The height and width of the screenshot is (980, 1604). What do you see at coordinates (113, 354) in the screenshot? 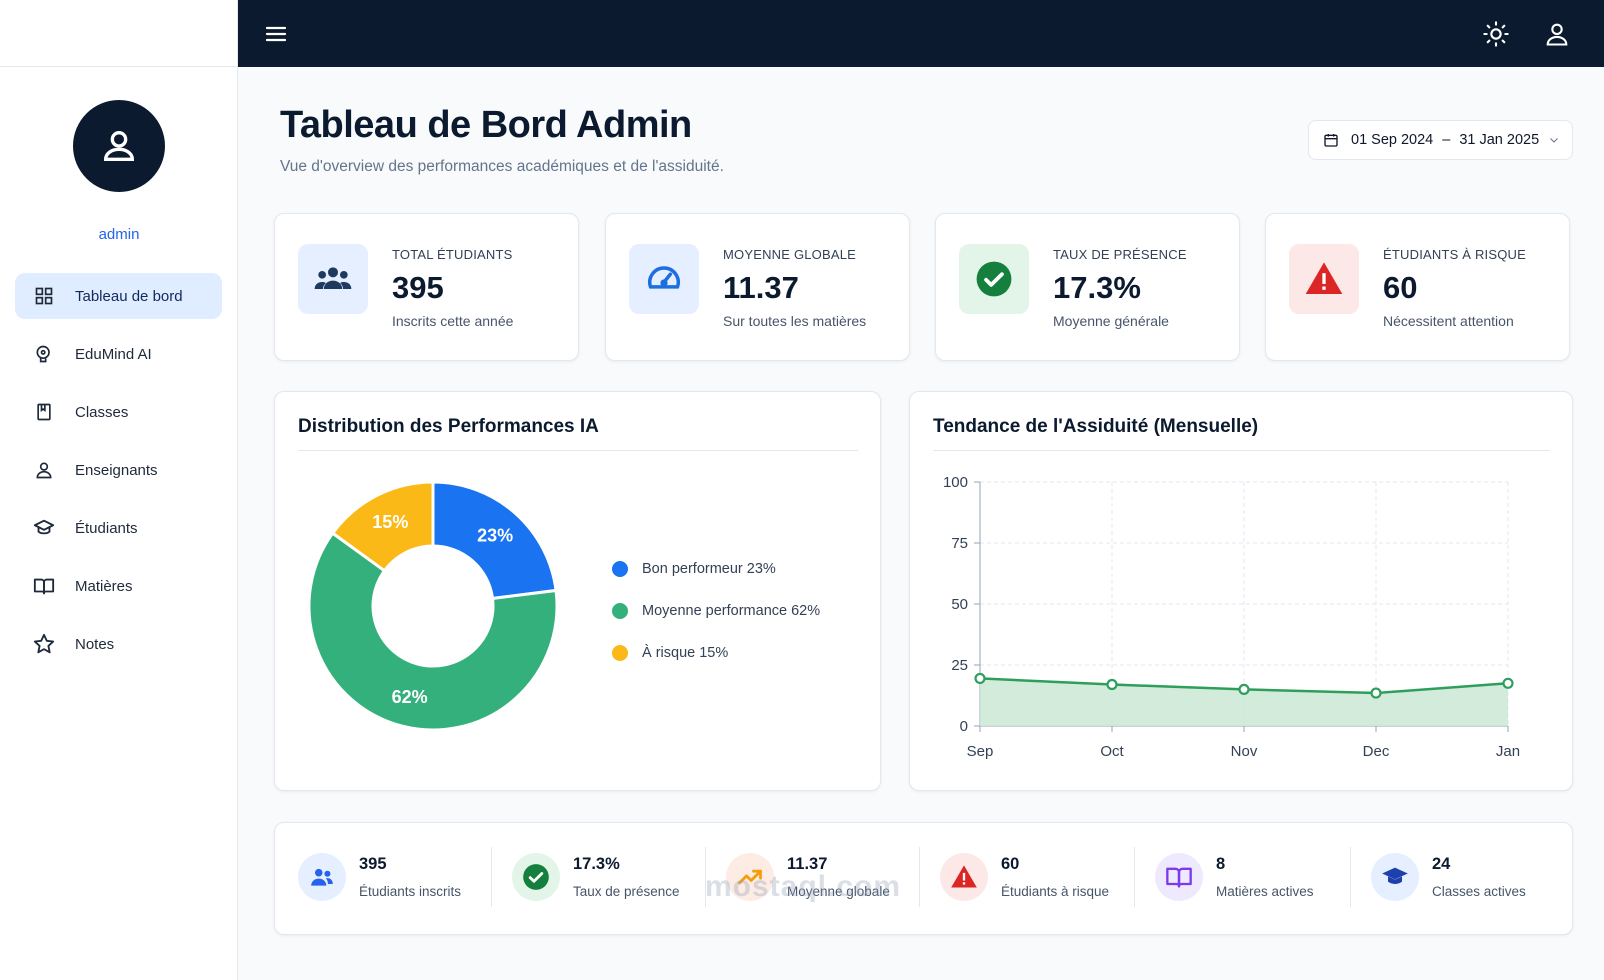
I see `sidebar-item-label: EduMind AI` at bounding box center [113, 354].